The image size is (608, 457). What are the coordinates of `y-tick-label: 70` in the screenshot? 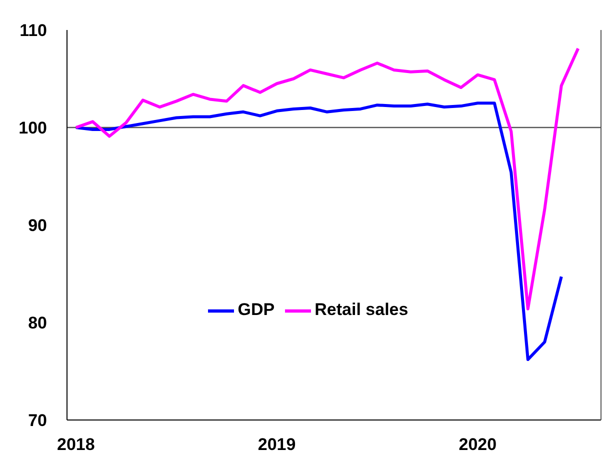 It's located at (37, 420).